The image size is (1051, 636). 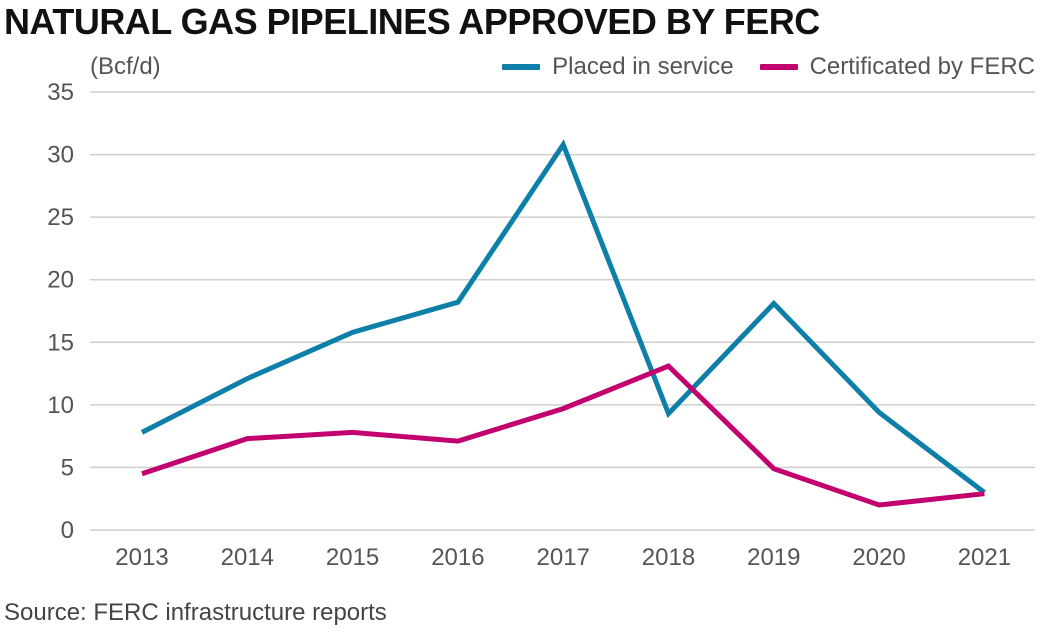 I want to click on y-tick-label-25: 25, so click(x=60, y=217).